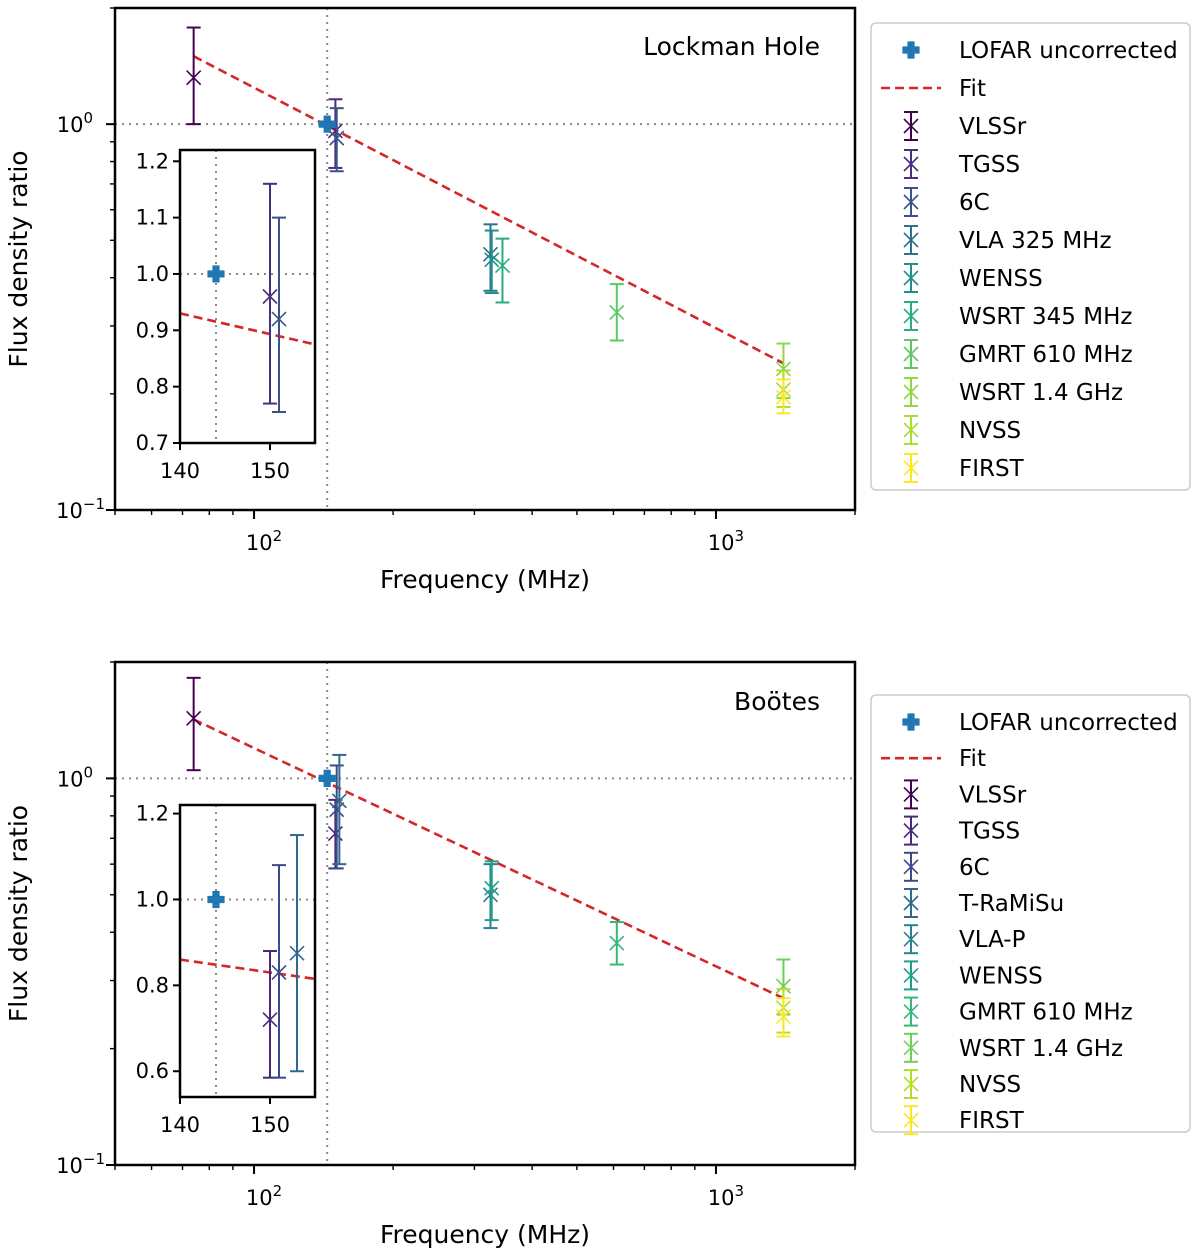  I want to click on inset-y-tick-label: 0.7, so click(152, 443).